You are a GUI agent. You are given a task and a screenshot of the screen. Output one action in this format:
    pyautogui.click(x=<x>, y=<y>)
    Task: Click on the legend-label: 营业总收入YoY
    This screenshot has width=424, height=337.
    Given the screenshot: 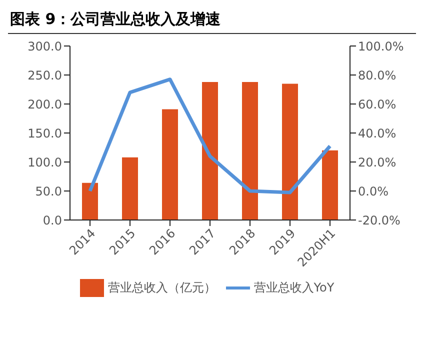 What is the action you would take?
    pyautogui.click(x=294, y=287)
    